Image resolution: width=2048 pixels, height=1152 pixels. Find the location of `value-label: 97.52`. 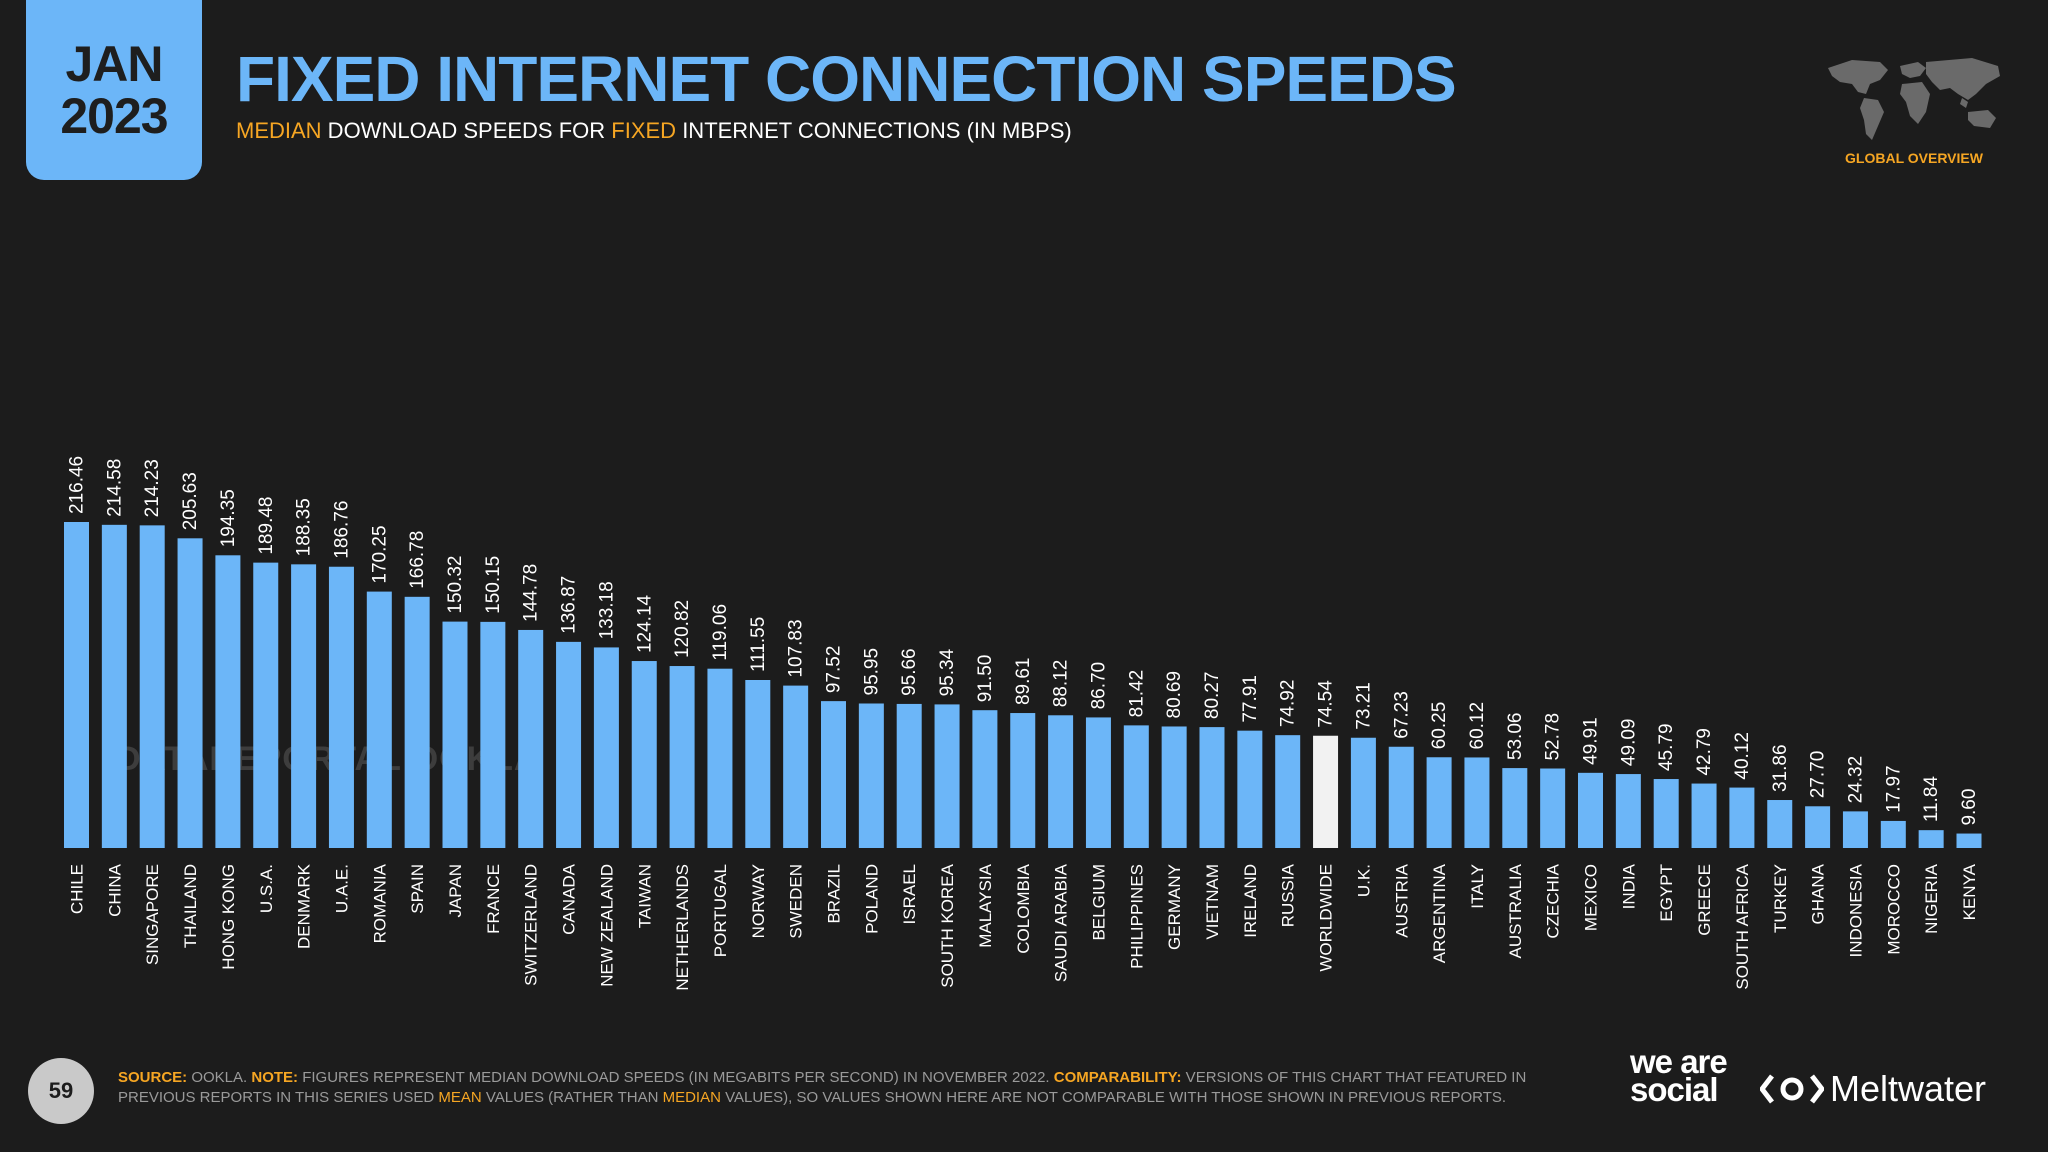

value-label: 97.52 is located at coordinates (834, 670).